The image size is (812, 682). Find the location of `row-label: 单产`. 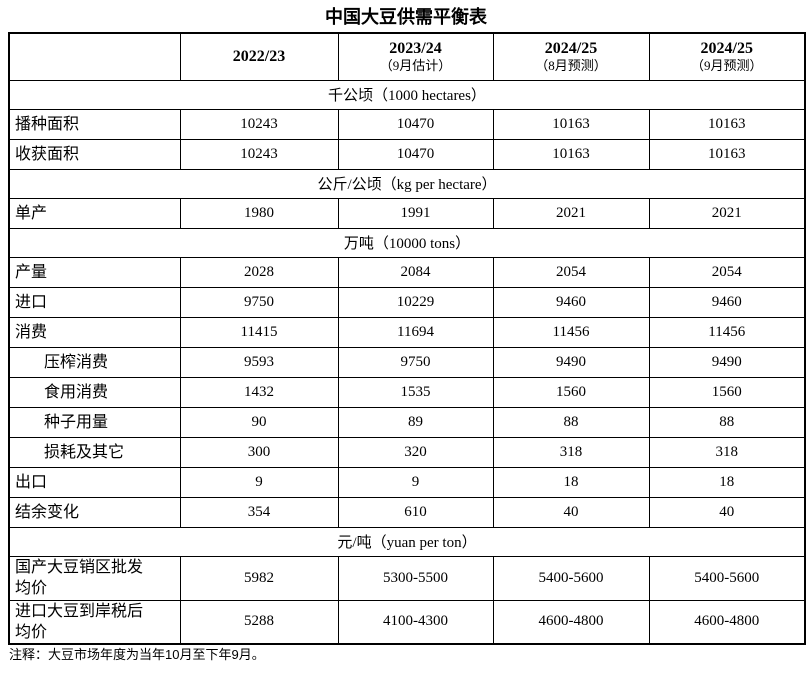

row-label: 单产 is located at coordinates (94, 213).